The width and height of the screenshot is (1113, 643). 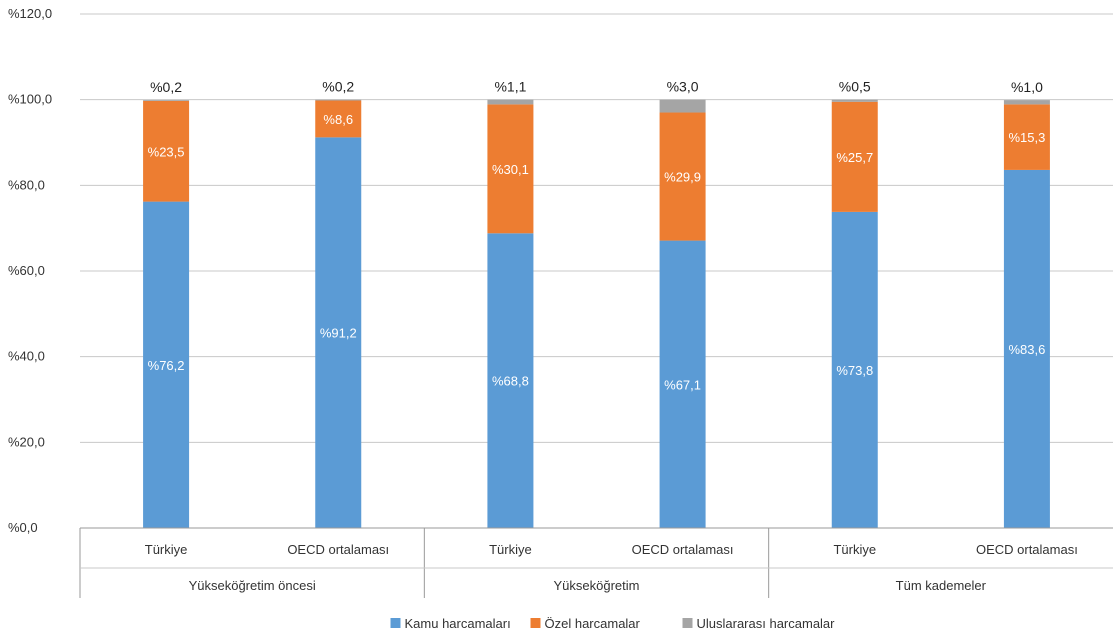 I want to click on y-tick-label: %60,0, so click(x=26, y=270).